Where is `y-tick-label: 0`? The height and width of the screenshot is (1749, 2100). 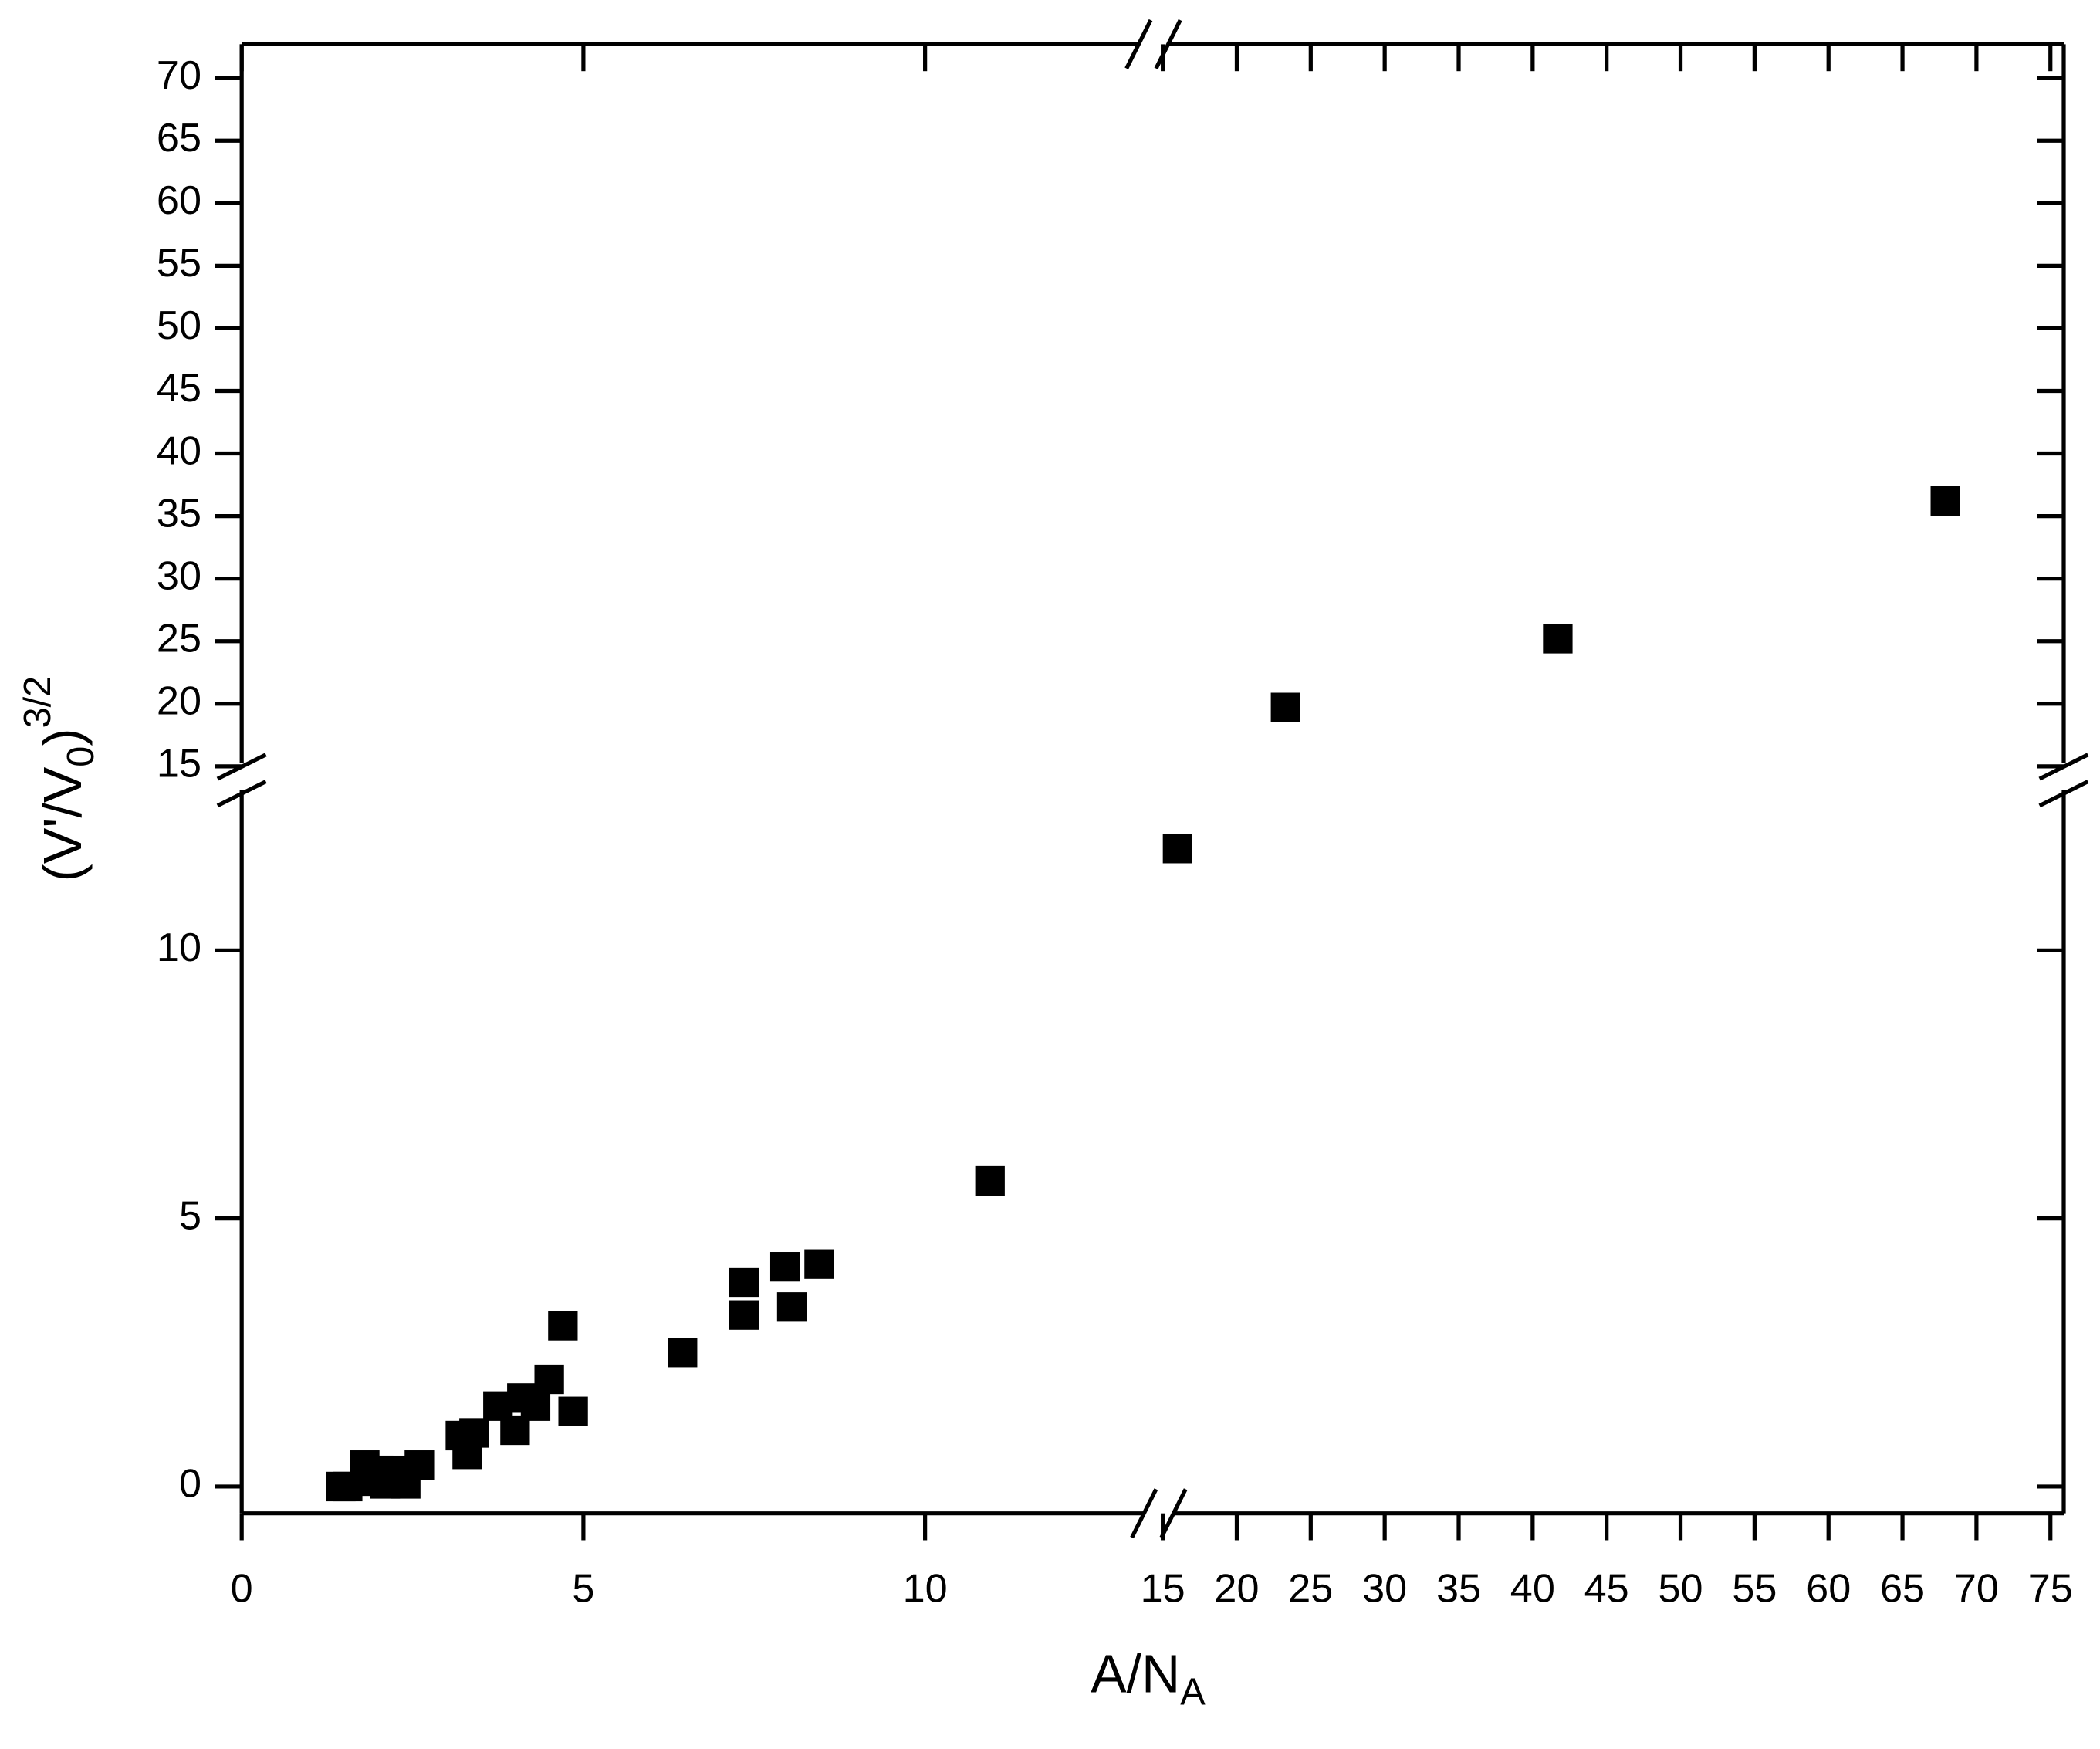
y-tick-label: 0 is located at coordinates (190, 1484).